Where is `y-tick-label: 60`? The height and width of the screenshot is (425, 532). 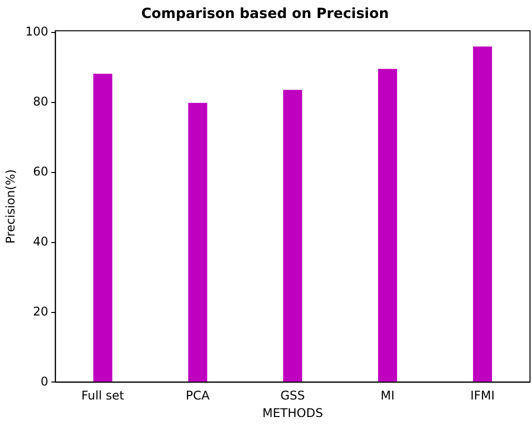 y-tick-label: 60 is located at coordinates (40, 171).